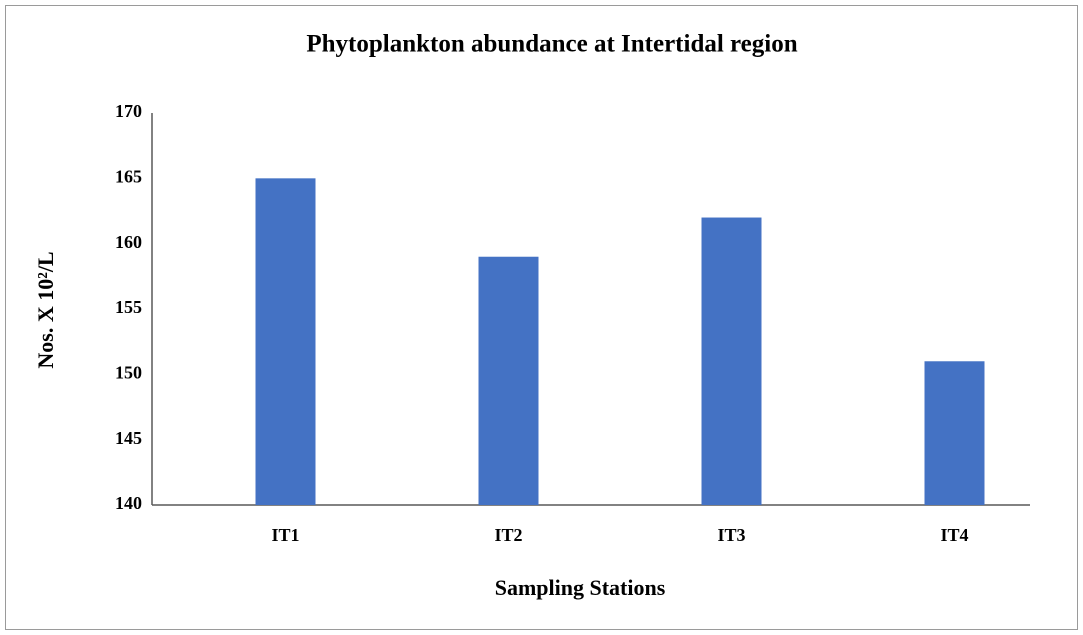  Describe the element at coordinates (128, 111) in the screenshot. I see `y-tick-label: 170` at that location.